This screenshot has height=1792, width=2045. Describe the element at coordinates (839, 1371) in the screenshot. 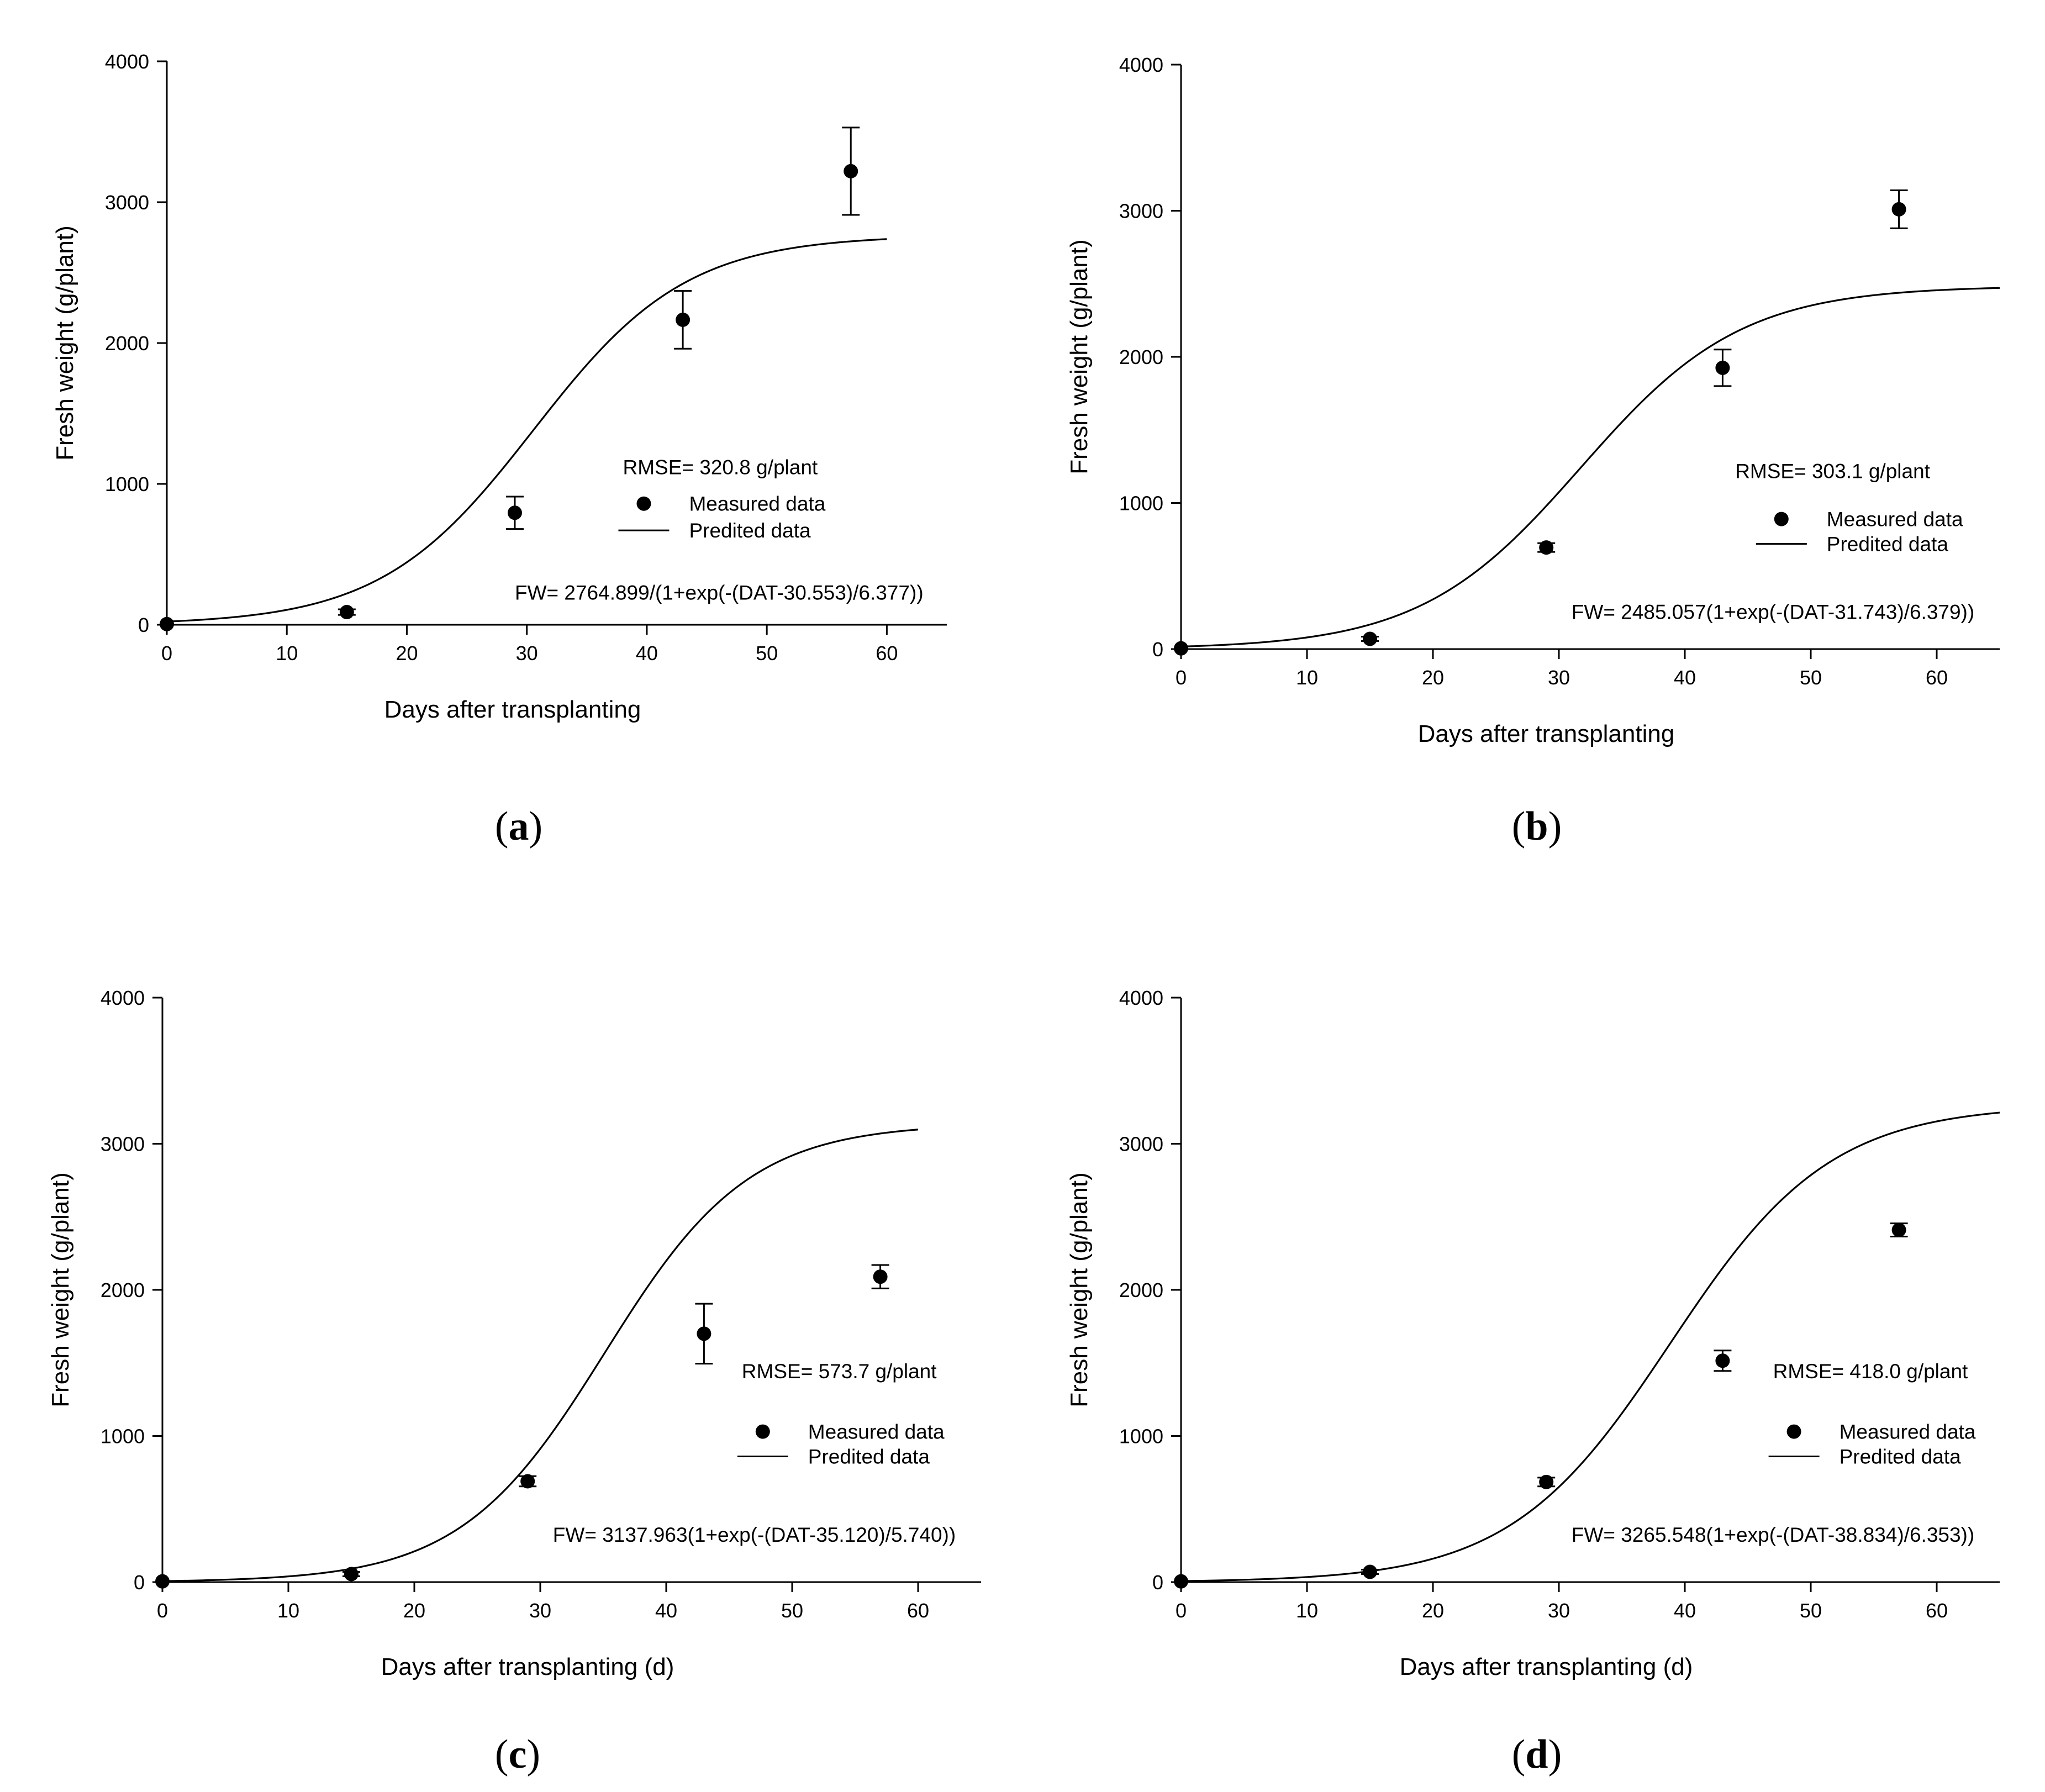

I see `rmse-label: RMSE= 573.7 g/plant` at that location.